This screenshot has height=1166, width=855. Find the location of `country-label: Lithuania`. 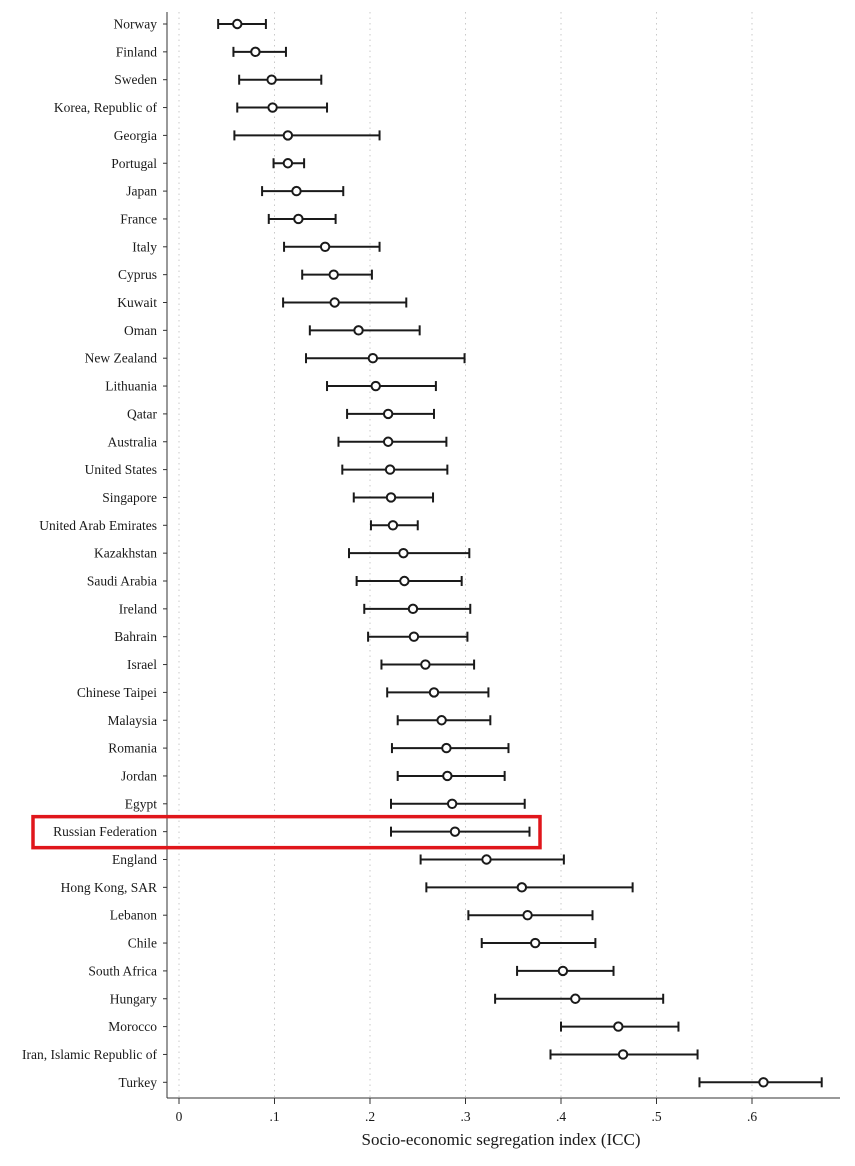

country-label: Lithuania is located at coordinates (131, 386).